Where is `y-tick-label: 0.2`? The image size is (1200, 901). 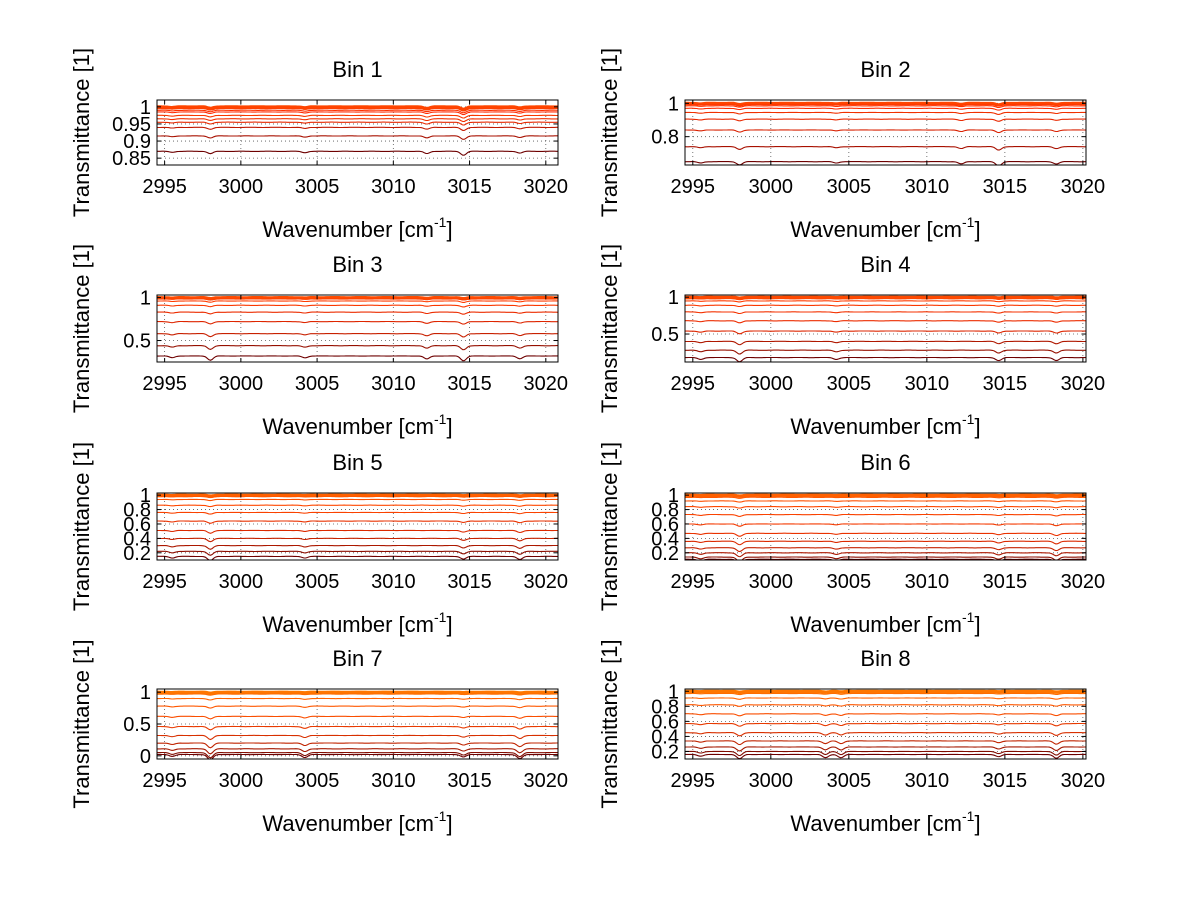
y-tick-label: 0.2 is located at coordinates (137, 554).